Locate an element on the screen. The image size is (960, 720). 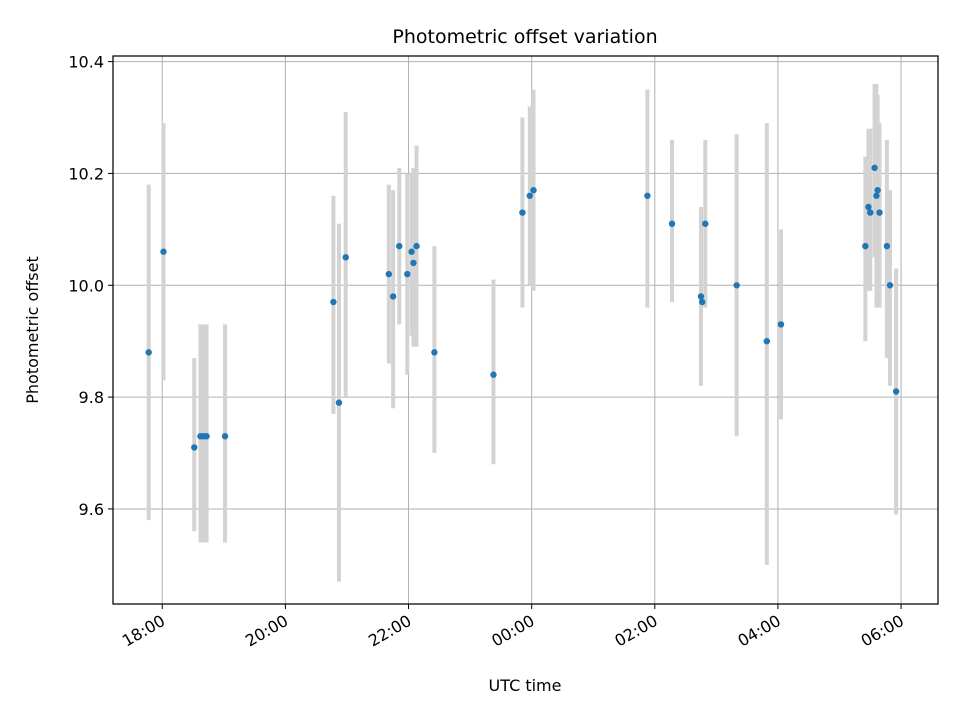
y-tick-label: 10.0 is located at coordinates (86, 285).